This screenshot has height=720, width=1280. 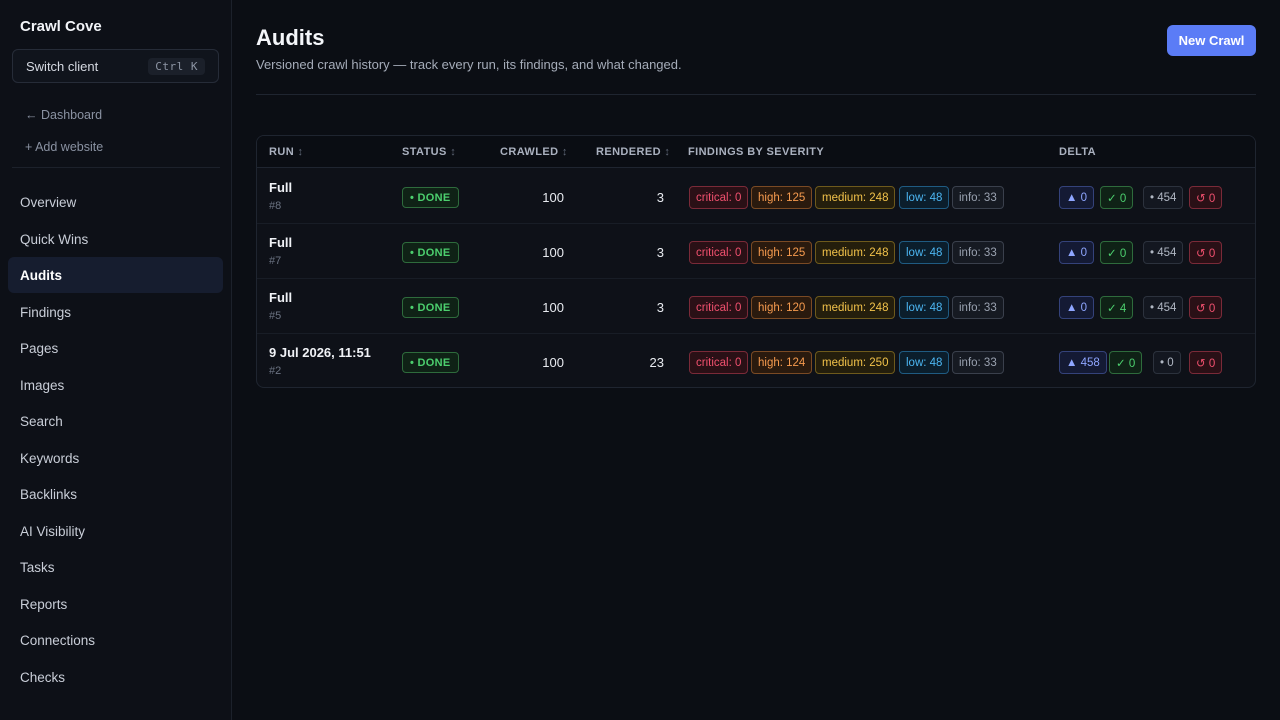 I want to click on rendered-count: 23, so click(x=656, y=362).